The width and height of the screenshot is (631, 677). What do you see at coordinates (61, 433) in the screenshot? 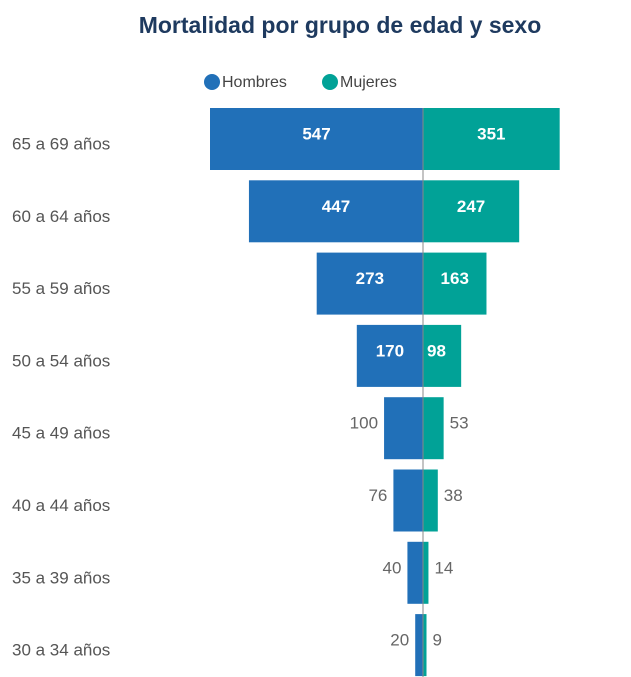
I see `category-label: 45 a 49 años` at bounding box center [61, 433].